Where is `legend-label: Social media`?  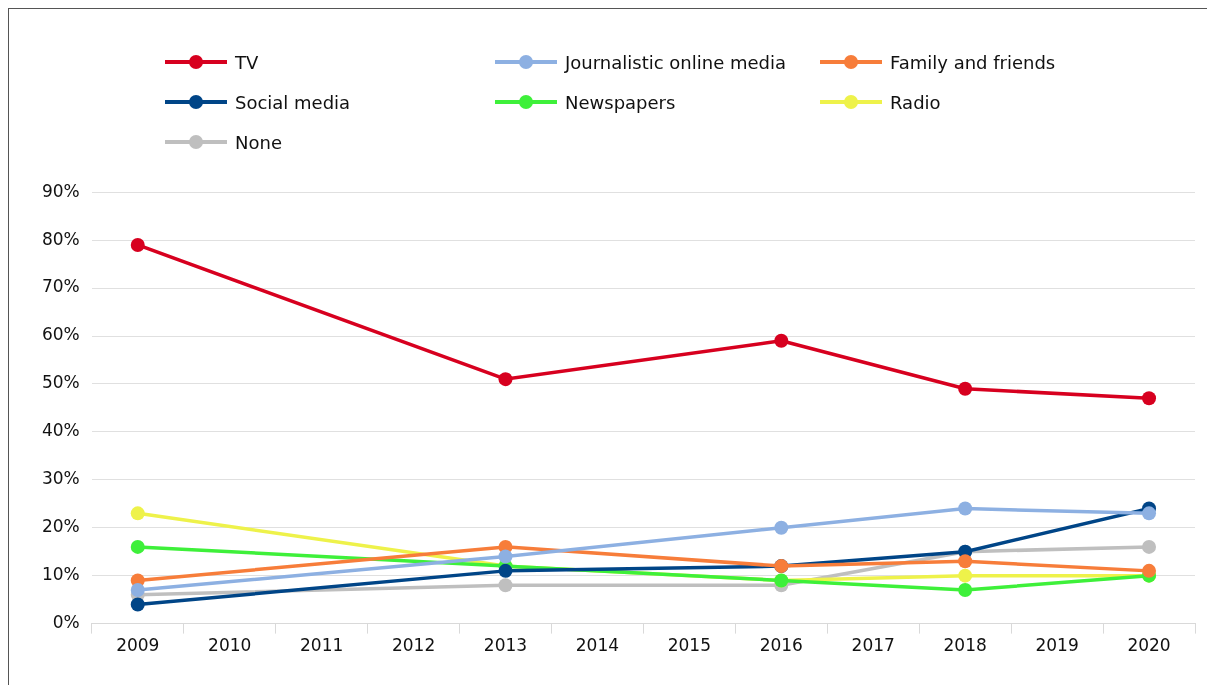
legend-label: Social media is located at coordinates (293, 102).